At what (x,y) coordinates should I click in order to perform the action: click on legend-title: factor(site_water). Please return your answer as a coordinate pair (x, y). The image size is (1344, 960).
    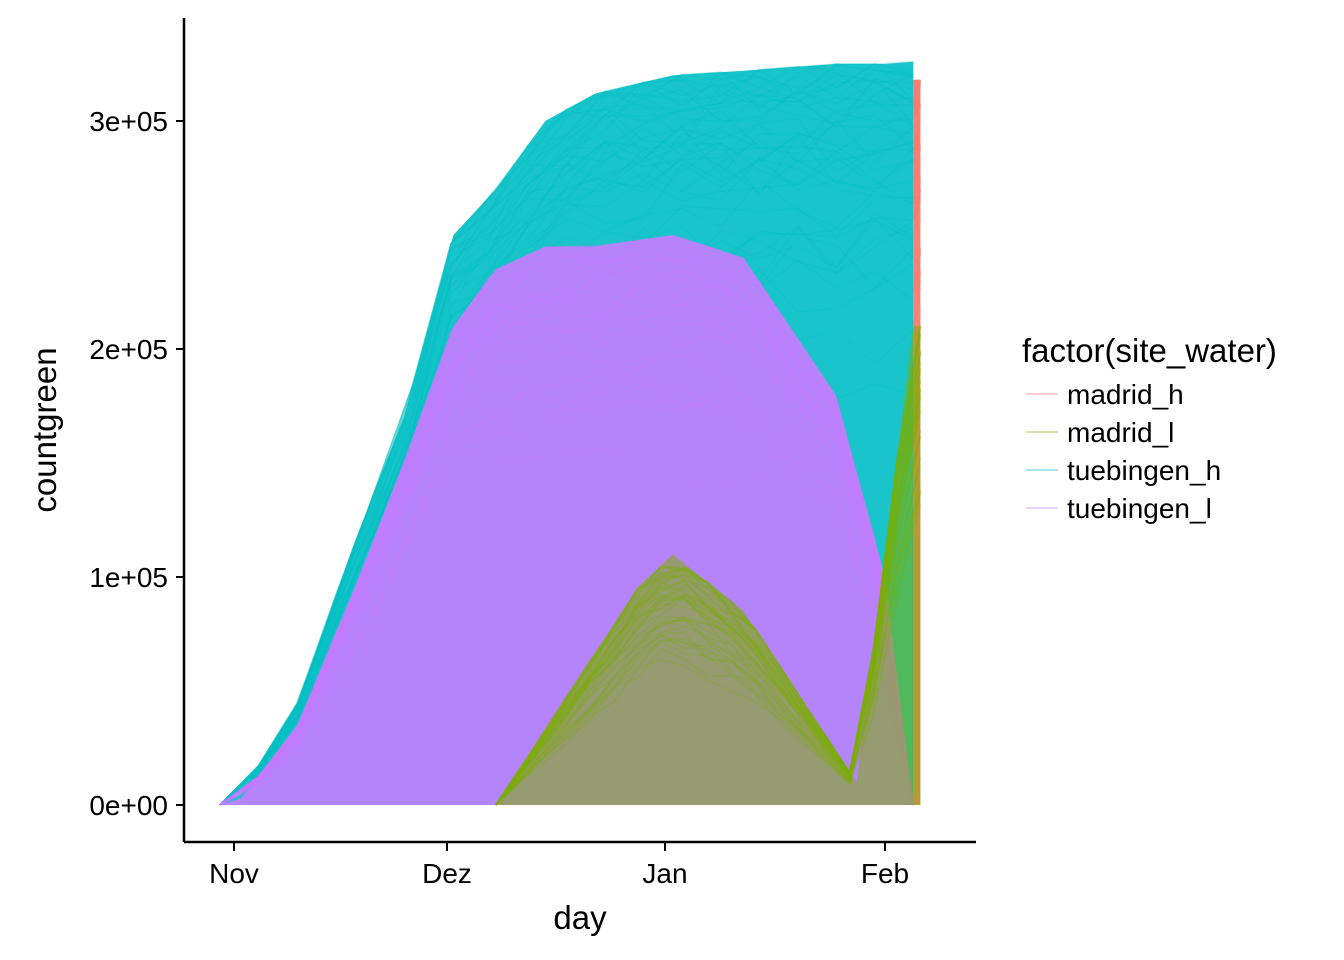
    Looking at the image, I should click on (1149, 350).